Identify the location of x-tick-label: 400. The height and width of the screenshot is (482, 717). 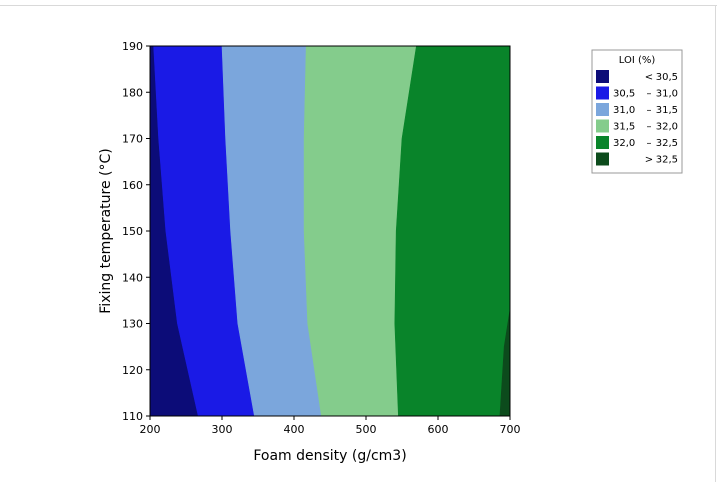
(294, 429).